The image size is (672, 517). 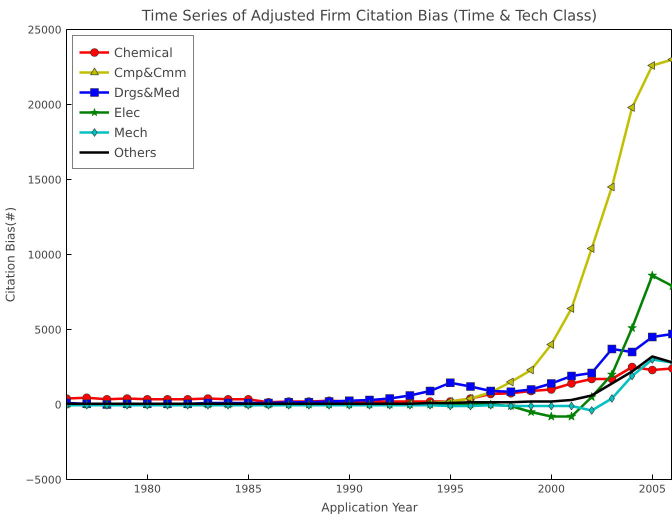 What do you see at coordinates (552, 489) in the screenshot?
I see `x-tick-label: 2000` at bounding box center [552, 489].